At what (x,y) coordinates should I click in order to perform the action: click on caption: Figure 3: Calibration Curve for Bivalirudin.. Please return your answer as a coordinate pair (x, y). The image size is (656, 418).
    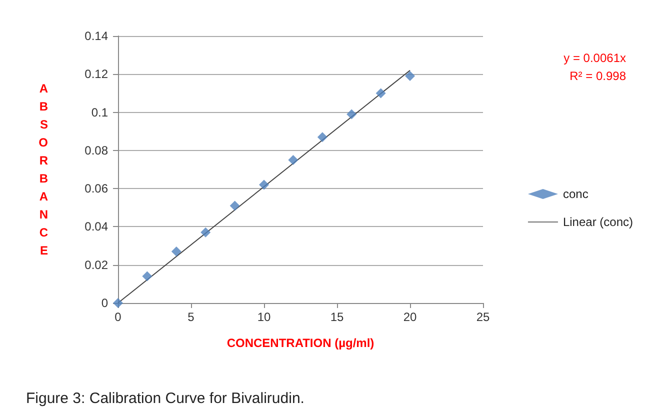
    Looking at the image, I should click on (165, 398).